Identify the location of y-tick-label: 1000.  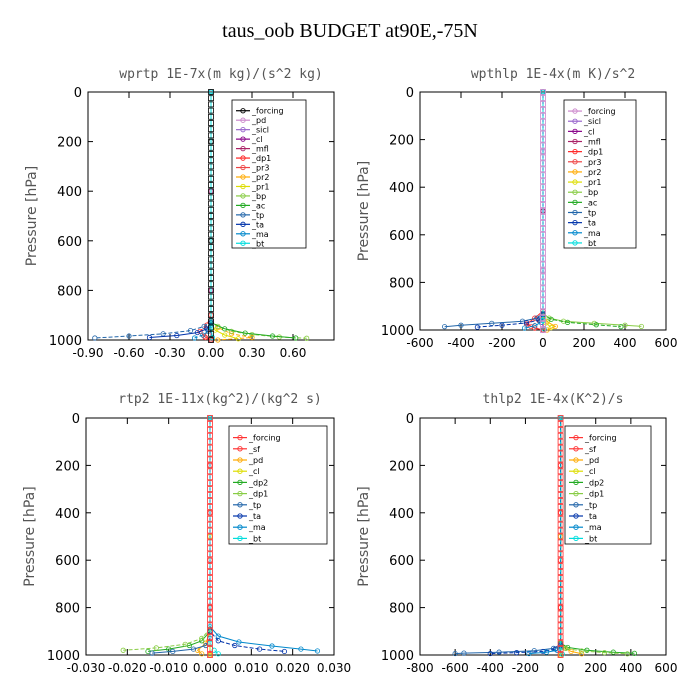
(397, 656).